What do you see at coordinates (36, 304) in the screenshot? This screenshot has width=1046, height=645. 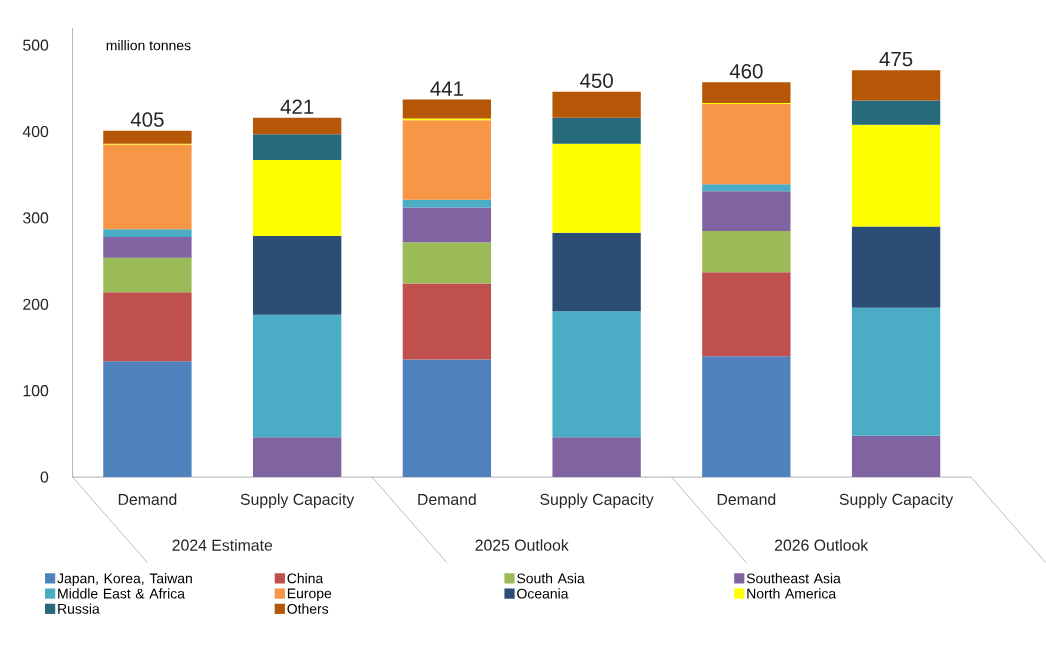 I see `y-tick-label: 200` at bounding box center [36, 304].